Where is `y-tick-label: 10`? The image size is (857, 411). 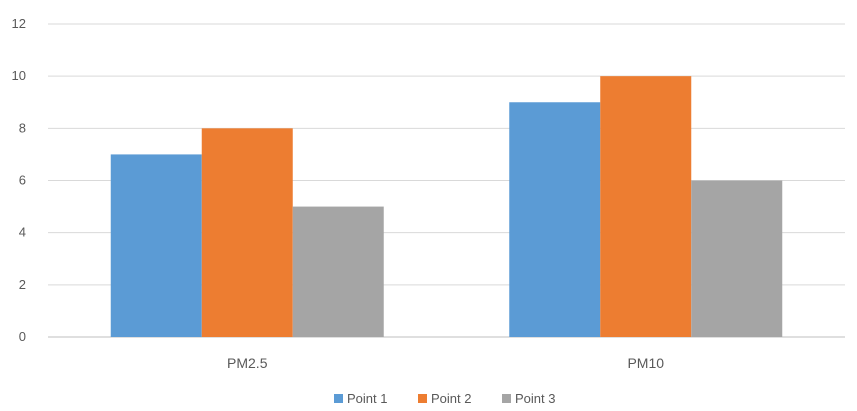 y-tick-label: 10 is located at coordinates (19, 75).